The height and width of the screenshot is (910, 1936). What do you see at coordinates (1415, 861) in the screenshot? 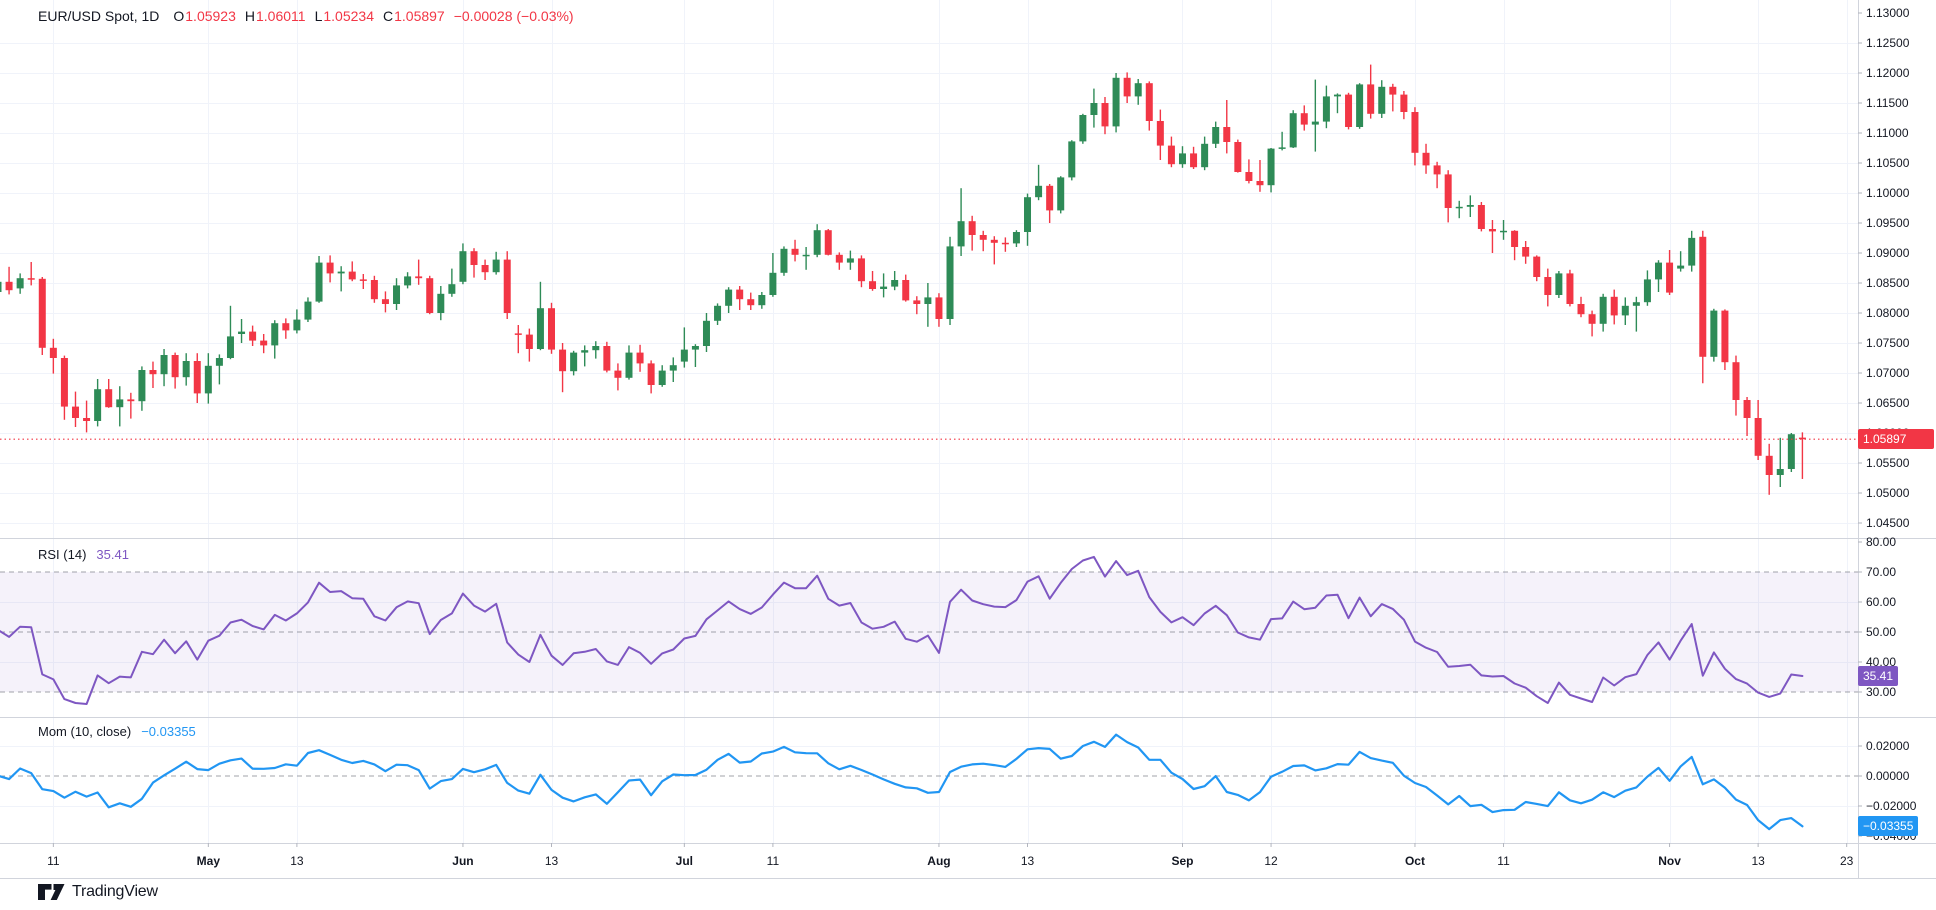
I see `time-month-label: Oct` at bounding box center [1415, 861].